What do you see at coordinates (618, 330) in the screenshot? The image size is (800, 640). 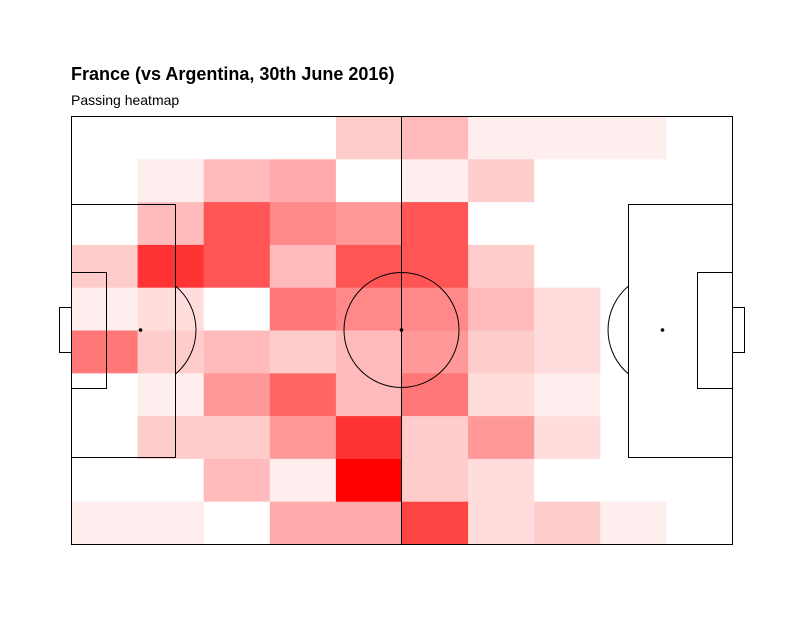 I see `right-penalty-arc` at bounding box center [618, 330].